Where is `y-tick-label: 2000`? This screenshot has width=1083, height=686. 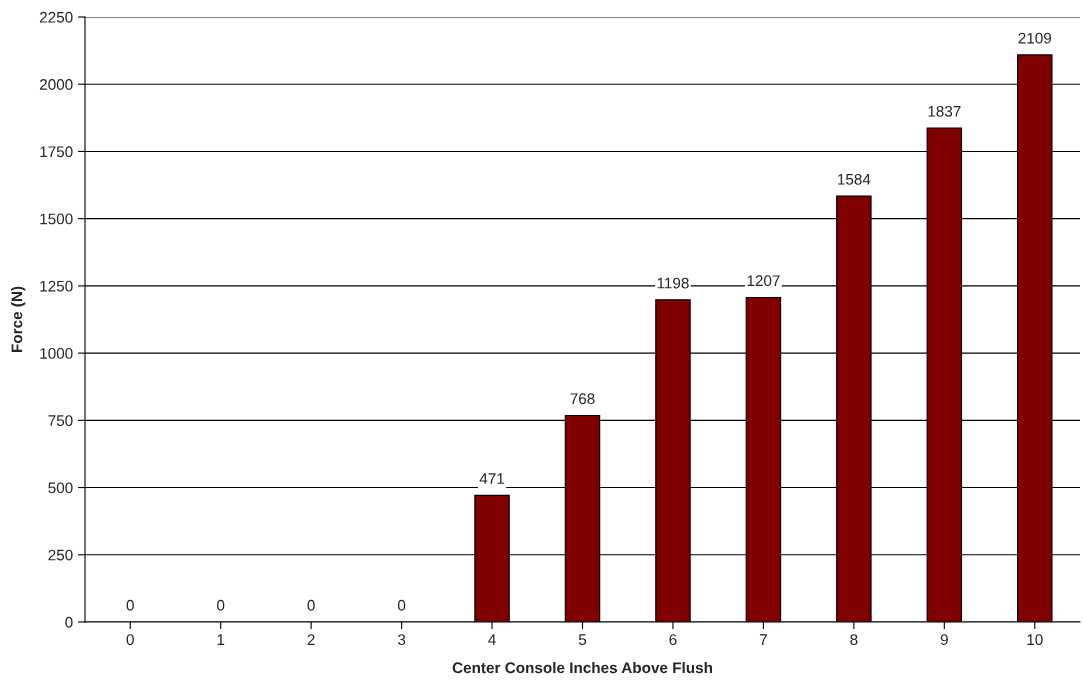
y-tick-label: 2000 is located at coordinates (56, 84).